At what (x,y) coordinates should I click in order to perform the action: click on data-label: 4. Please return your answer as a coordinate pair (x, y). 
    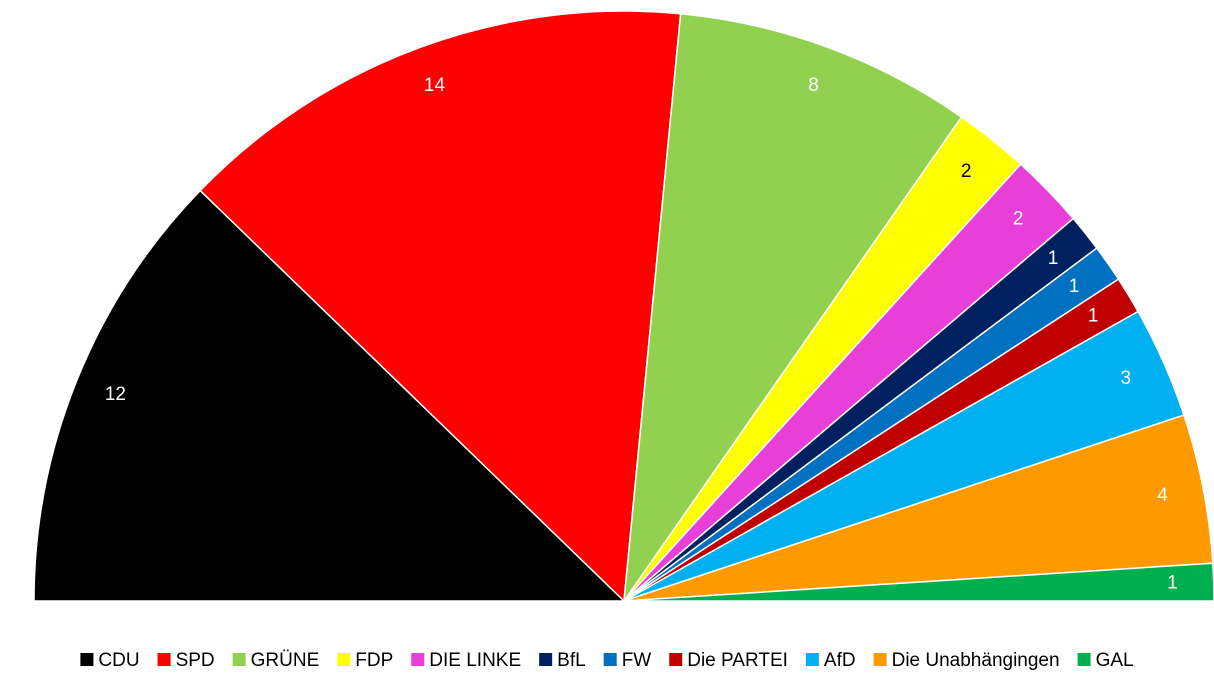
    Looking at the image, I should click on (1162, 495).